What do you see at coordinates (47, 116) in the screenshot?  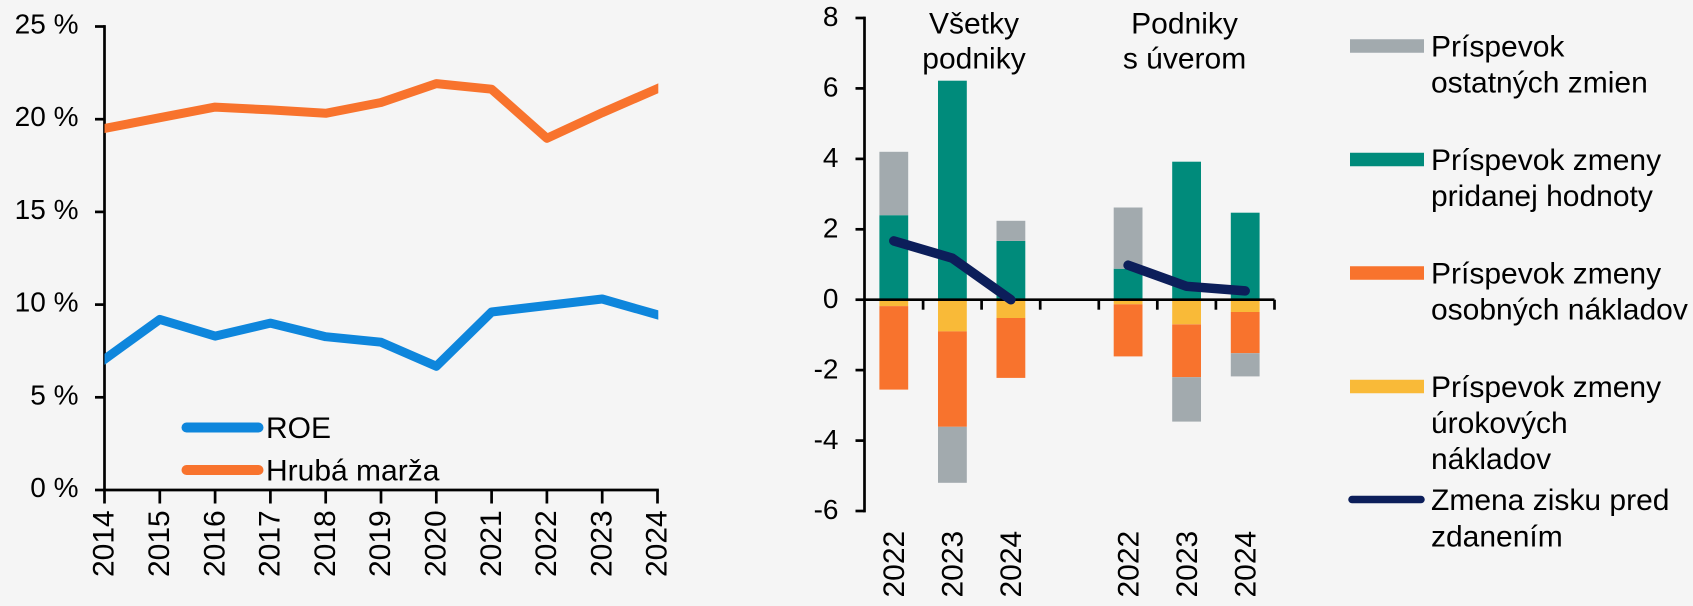 I see `svg-text: 20 %` at bounding box center [47, 116].